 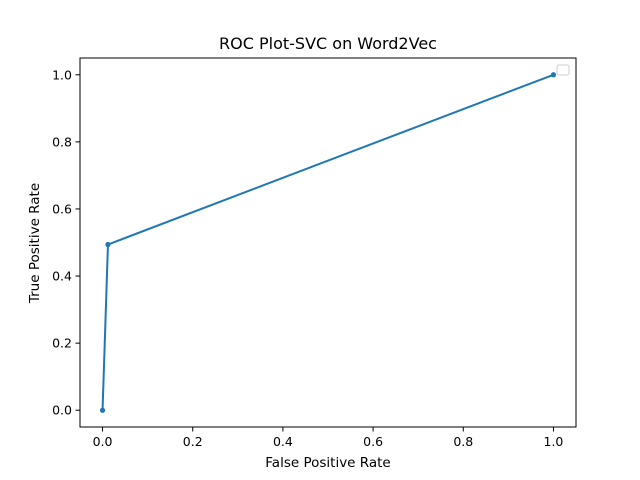 I want to click on x-tick-label-4: 0.8, so click(x=463, y=441).